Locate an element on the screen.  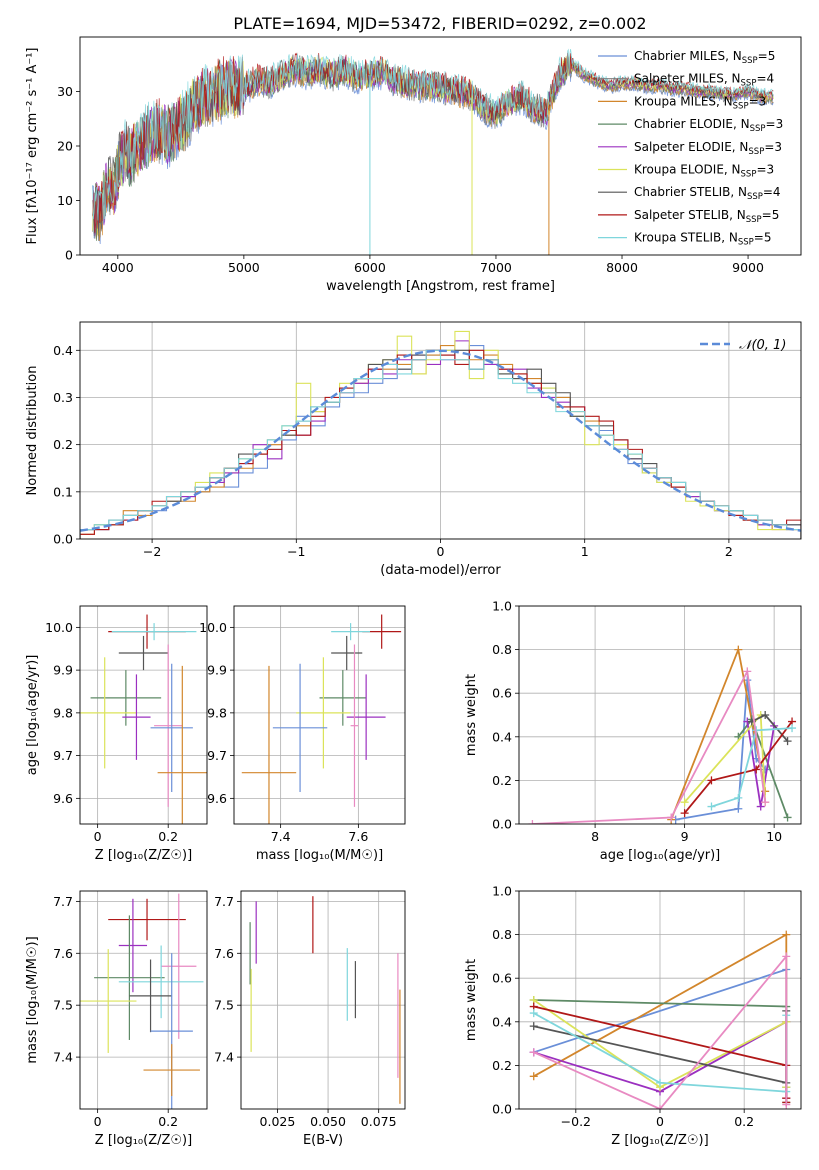
x-axis-label: age [log₁₀(age/yr)] is located at coordinates (660, 855).